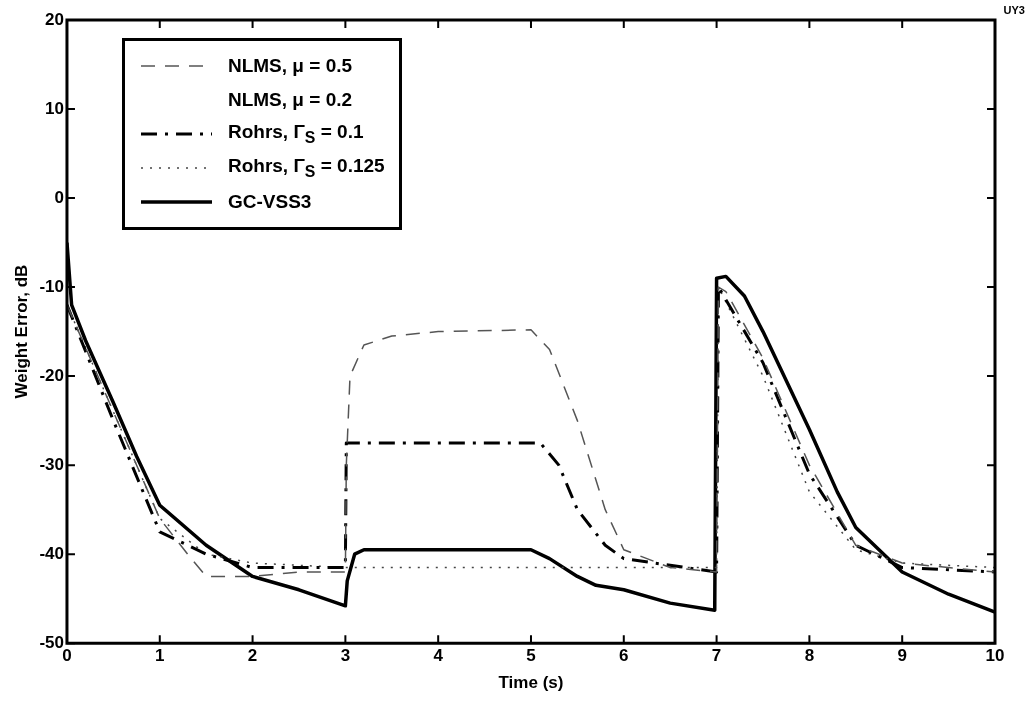  What do you see at coordinates (252, 656) in the screenshot?
I see `x-tick-label: 2` at bounding box center [252, 656].